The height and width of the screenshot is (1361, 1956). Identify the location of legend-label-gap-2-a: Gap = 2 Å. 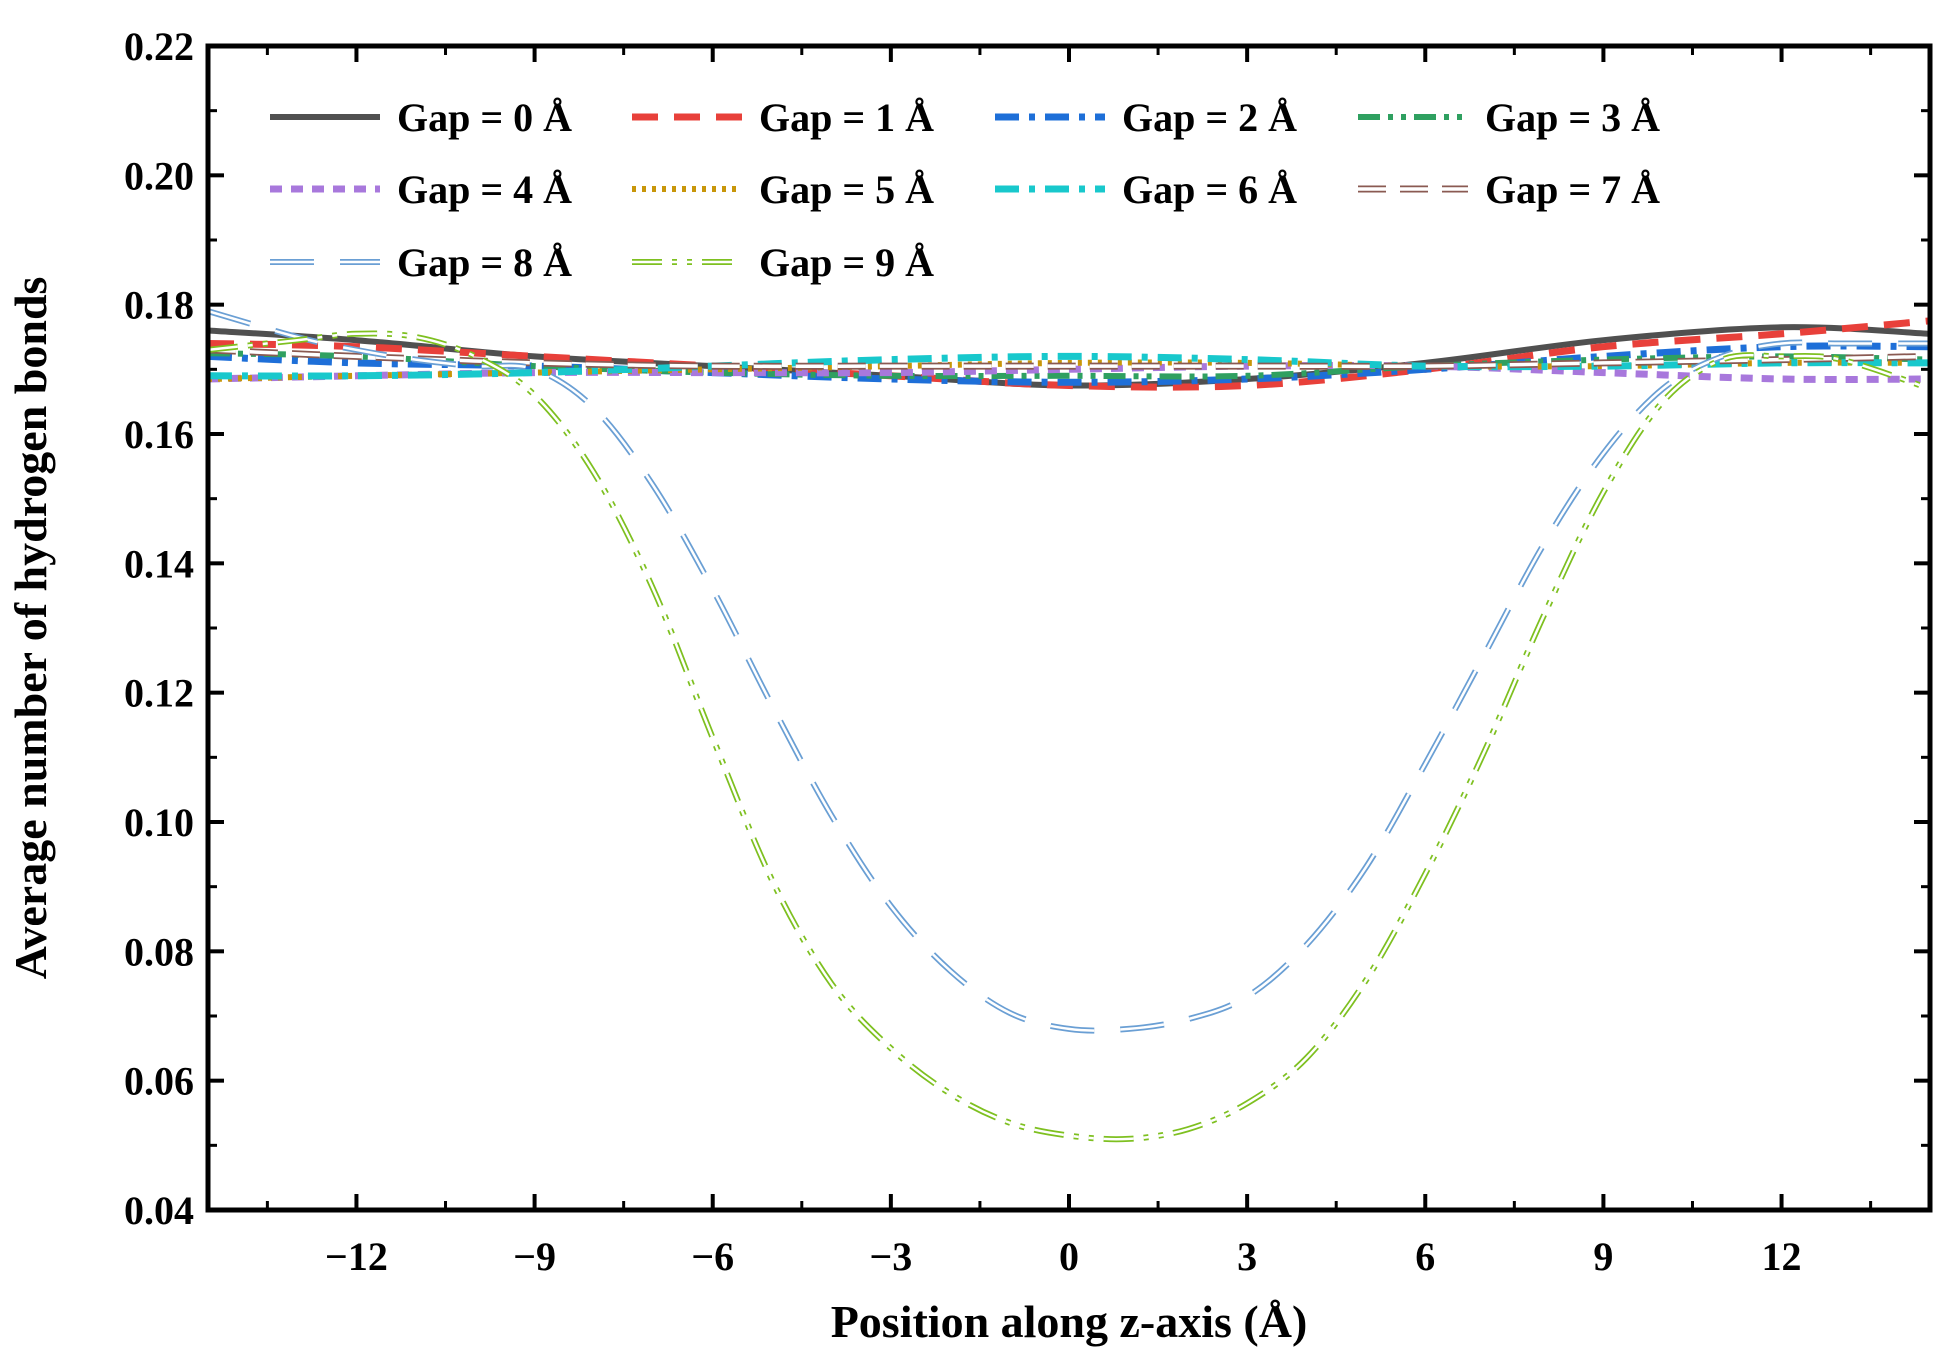
(1209, 117).